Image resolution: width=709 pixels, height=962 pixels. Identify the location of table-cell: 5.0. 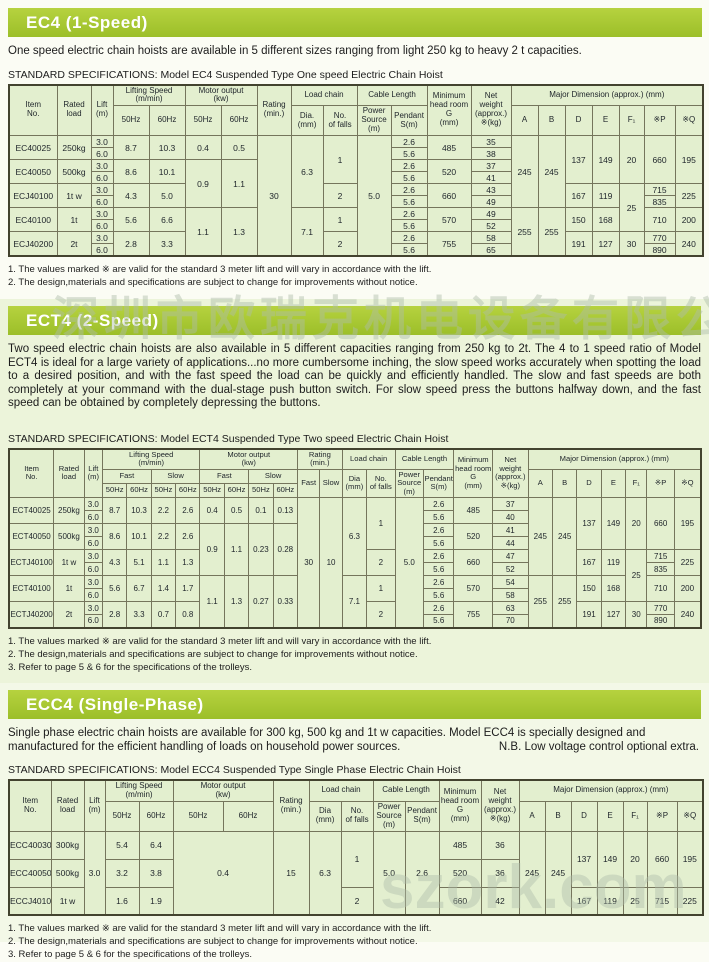
(409, 562).